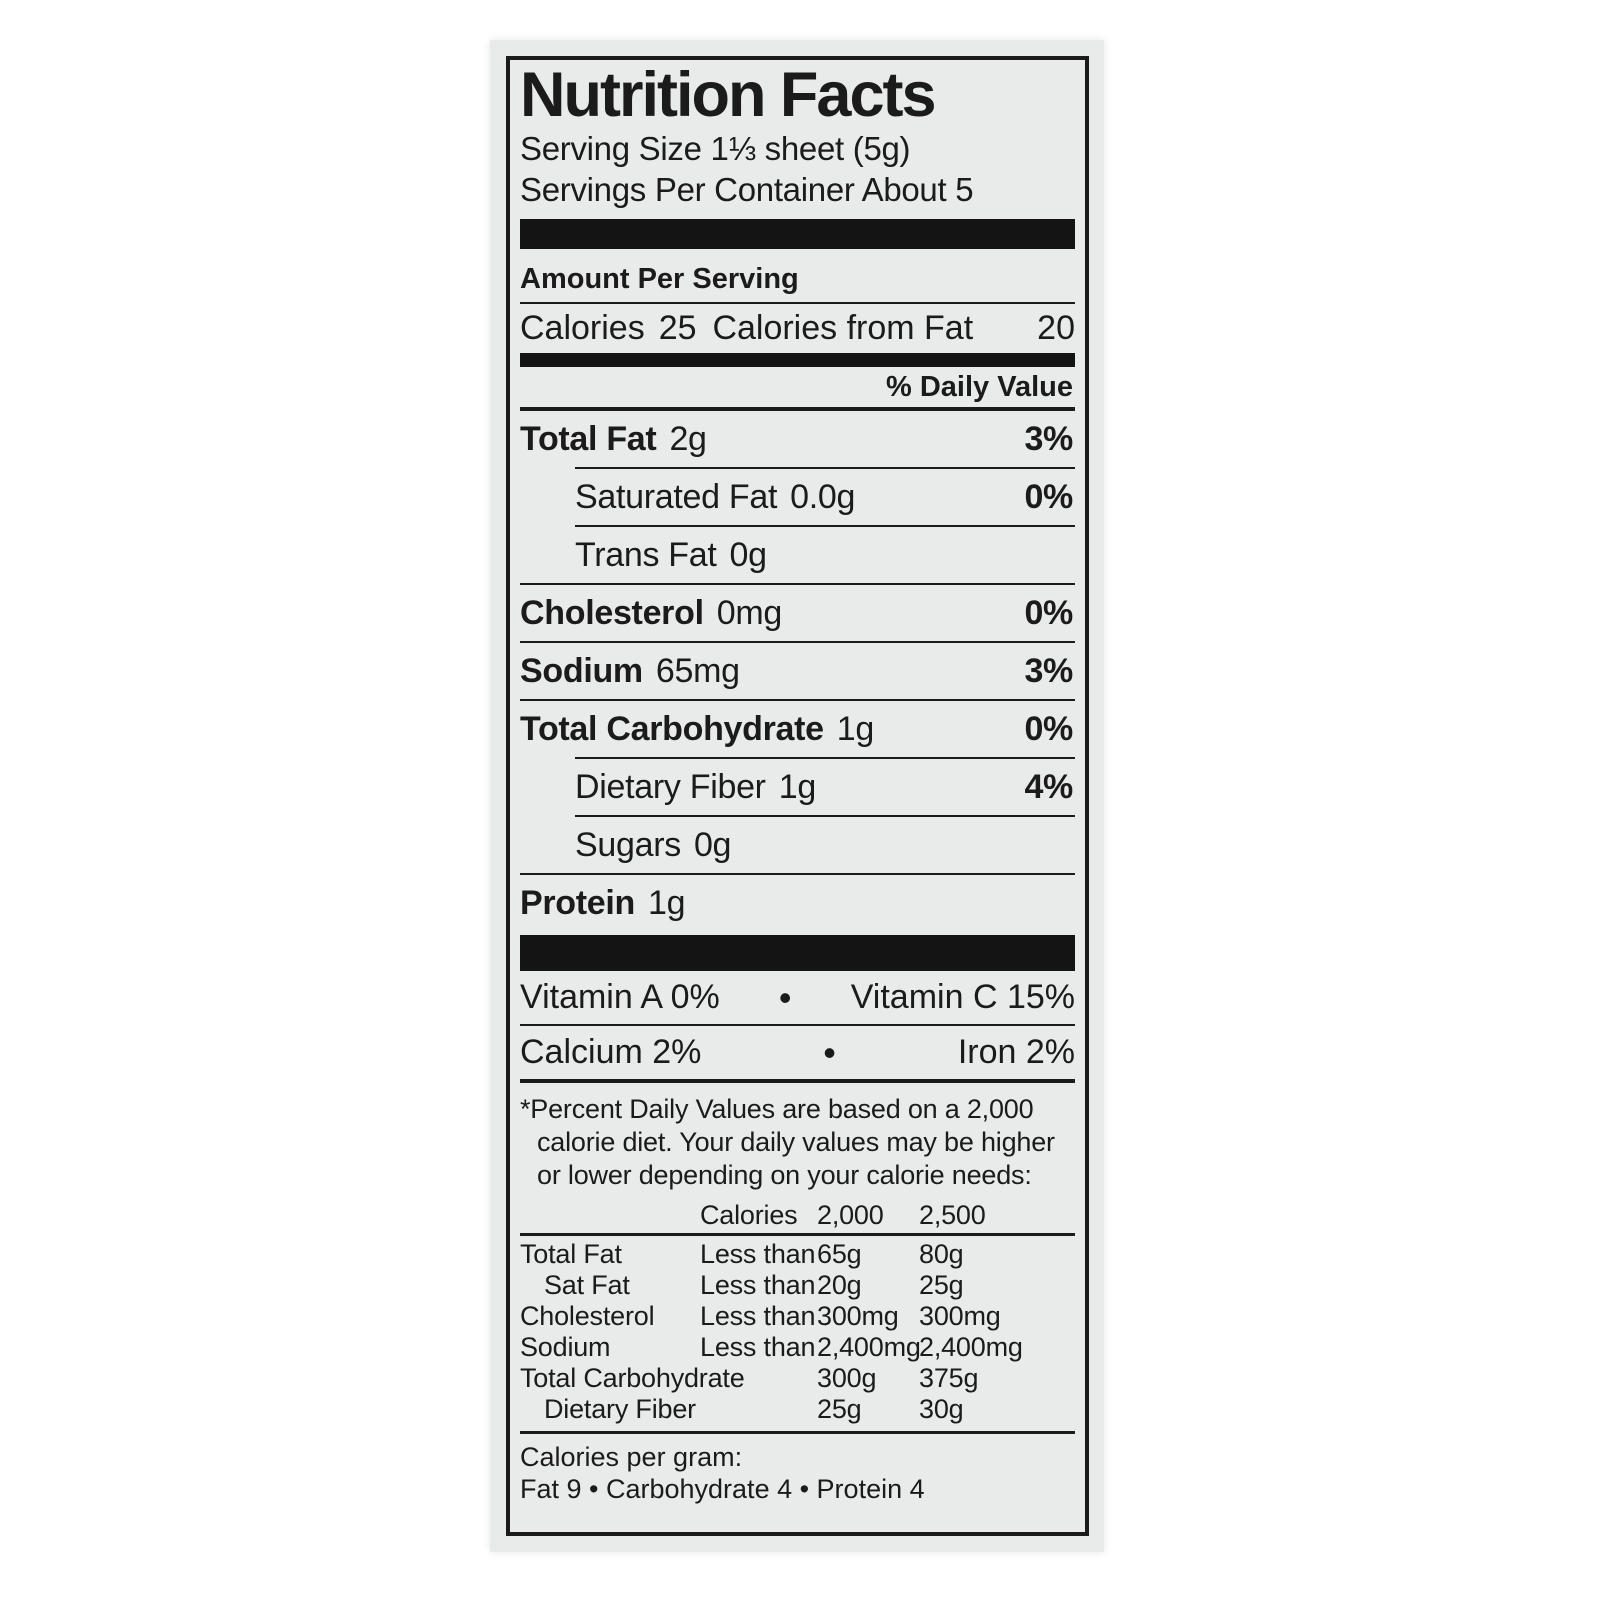 Image resolution: width=1600 pixels, height=1600 pixels. I want to click on vitamin-a-value: Vitamin A 0%, so click(620, 997).